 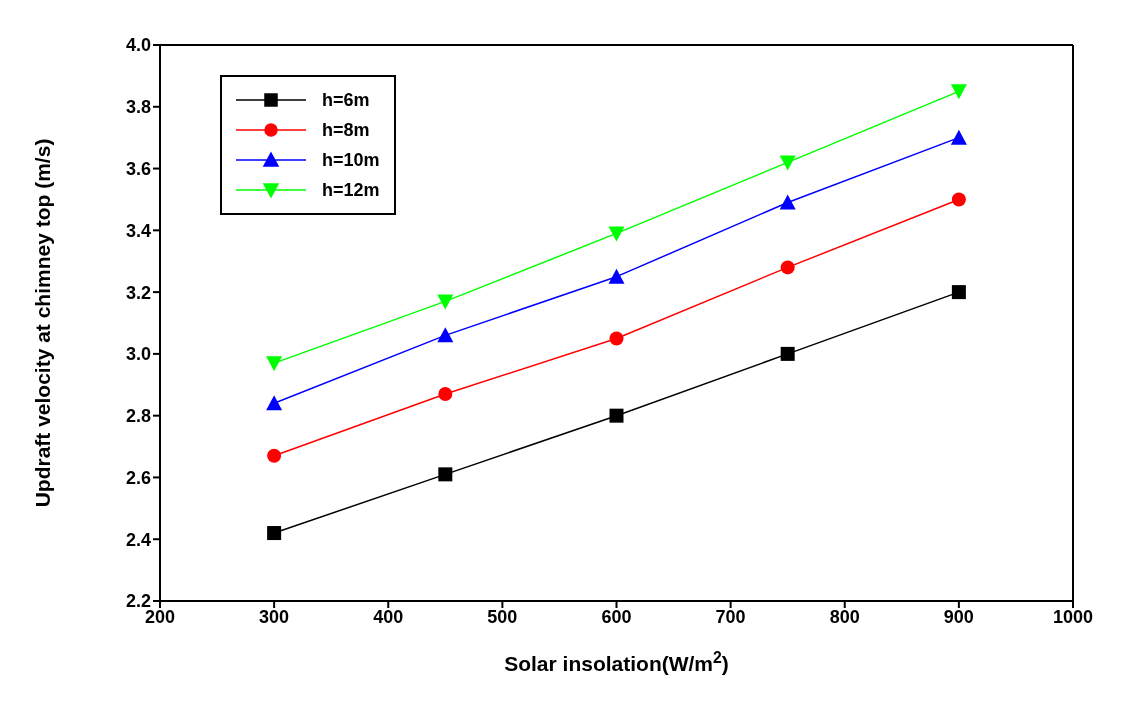 What do you see at coordinates (616, 661) in the screenshot?
I see `x-axis-title: Solar insolation(W/m$^{2}$)` at bounding box center [616, 661].